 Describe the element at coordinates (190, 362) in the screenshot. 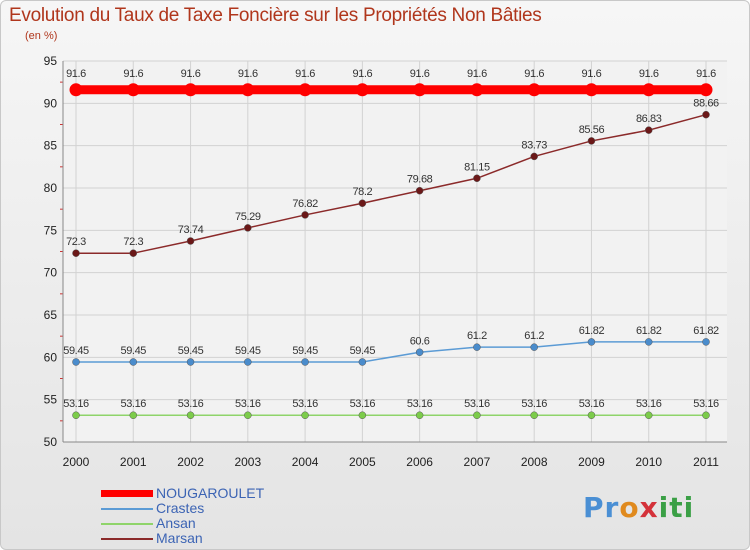

I see `point-crastes-2002` at that location.